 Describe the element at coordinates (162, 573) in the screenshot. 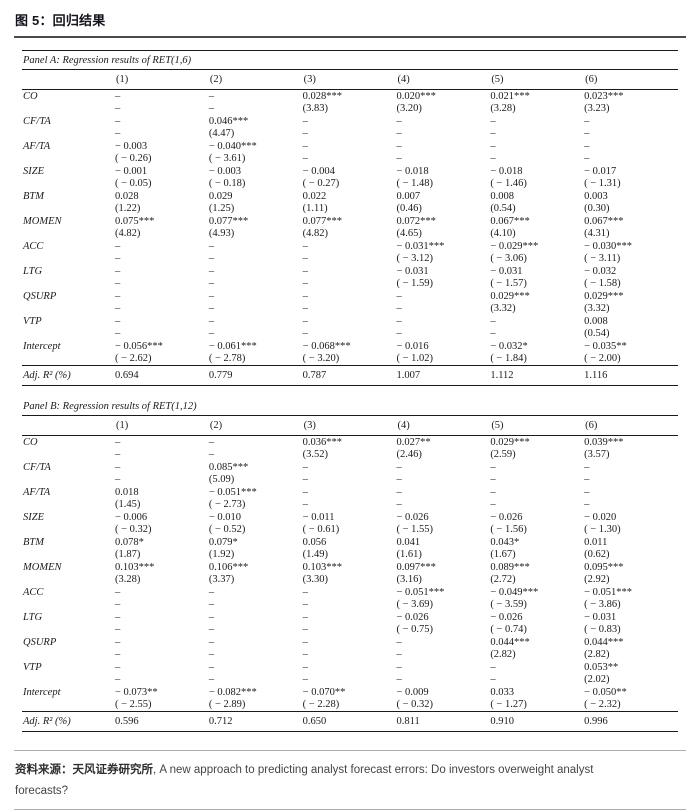

I see `result-cell: 0.103*** (3.28)` at that location.